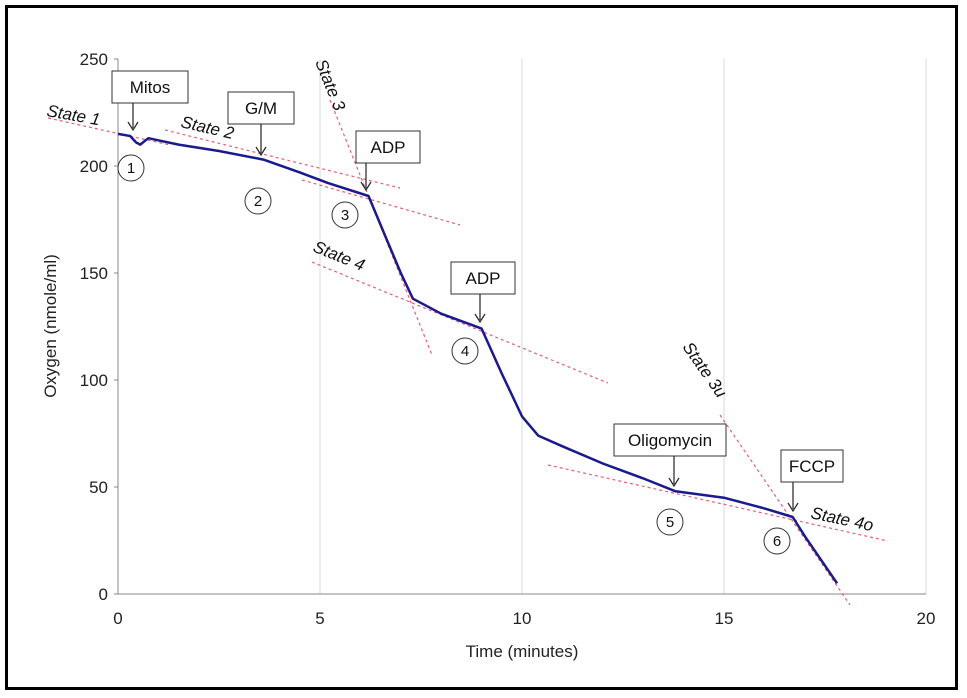 Image resolution: width=967 pixels, height=698 pixels. What do you see at coordinates (94, 273) in the screenshot?
I see `y-tick-label: 150` at bounding box center [94, 273].